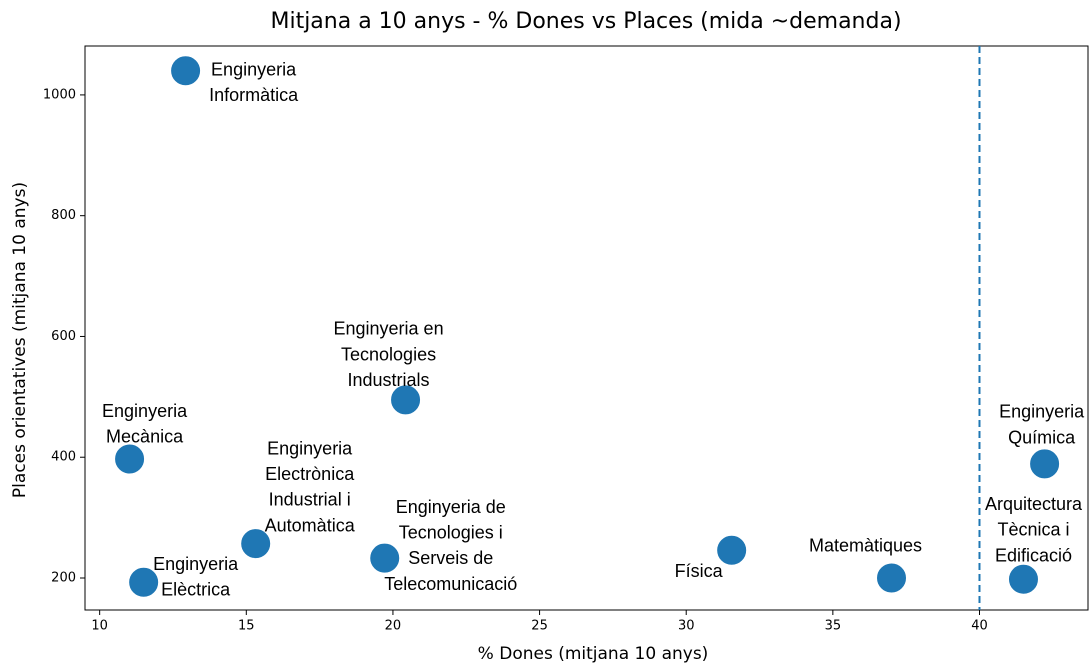 The width and height of the screenshot is (1092, 665). What do you see at coordinates (196, 590) in the screenshot?
I see `point-label: Elèctrica` at bounding box center [196, 590].